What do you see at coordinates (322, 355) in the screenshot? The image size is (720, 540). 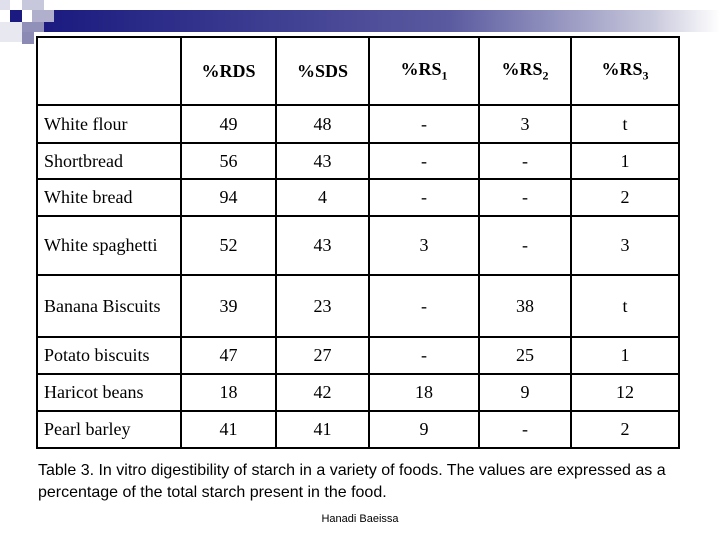 I see `value-cell: 27` at bounding box center [322, 355].